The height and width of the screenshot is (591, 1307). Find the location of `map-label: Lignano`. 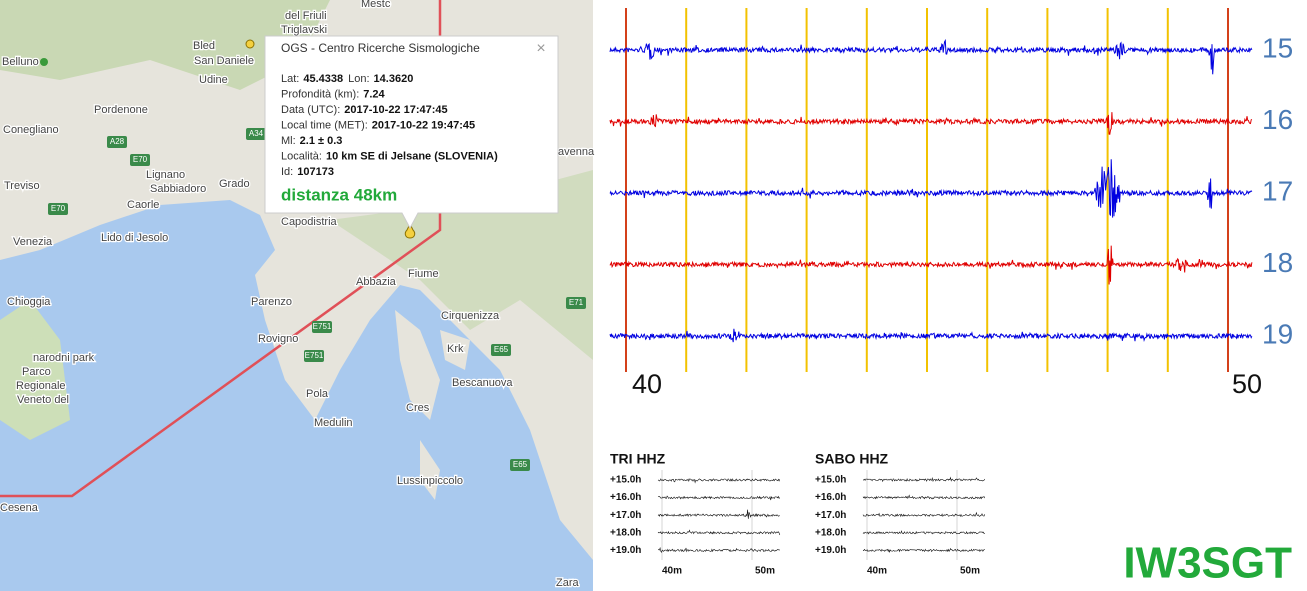

map-label: Lignano is located at coordinates (165, 175).